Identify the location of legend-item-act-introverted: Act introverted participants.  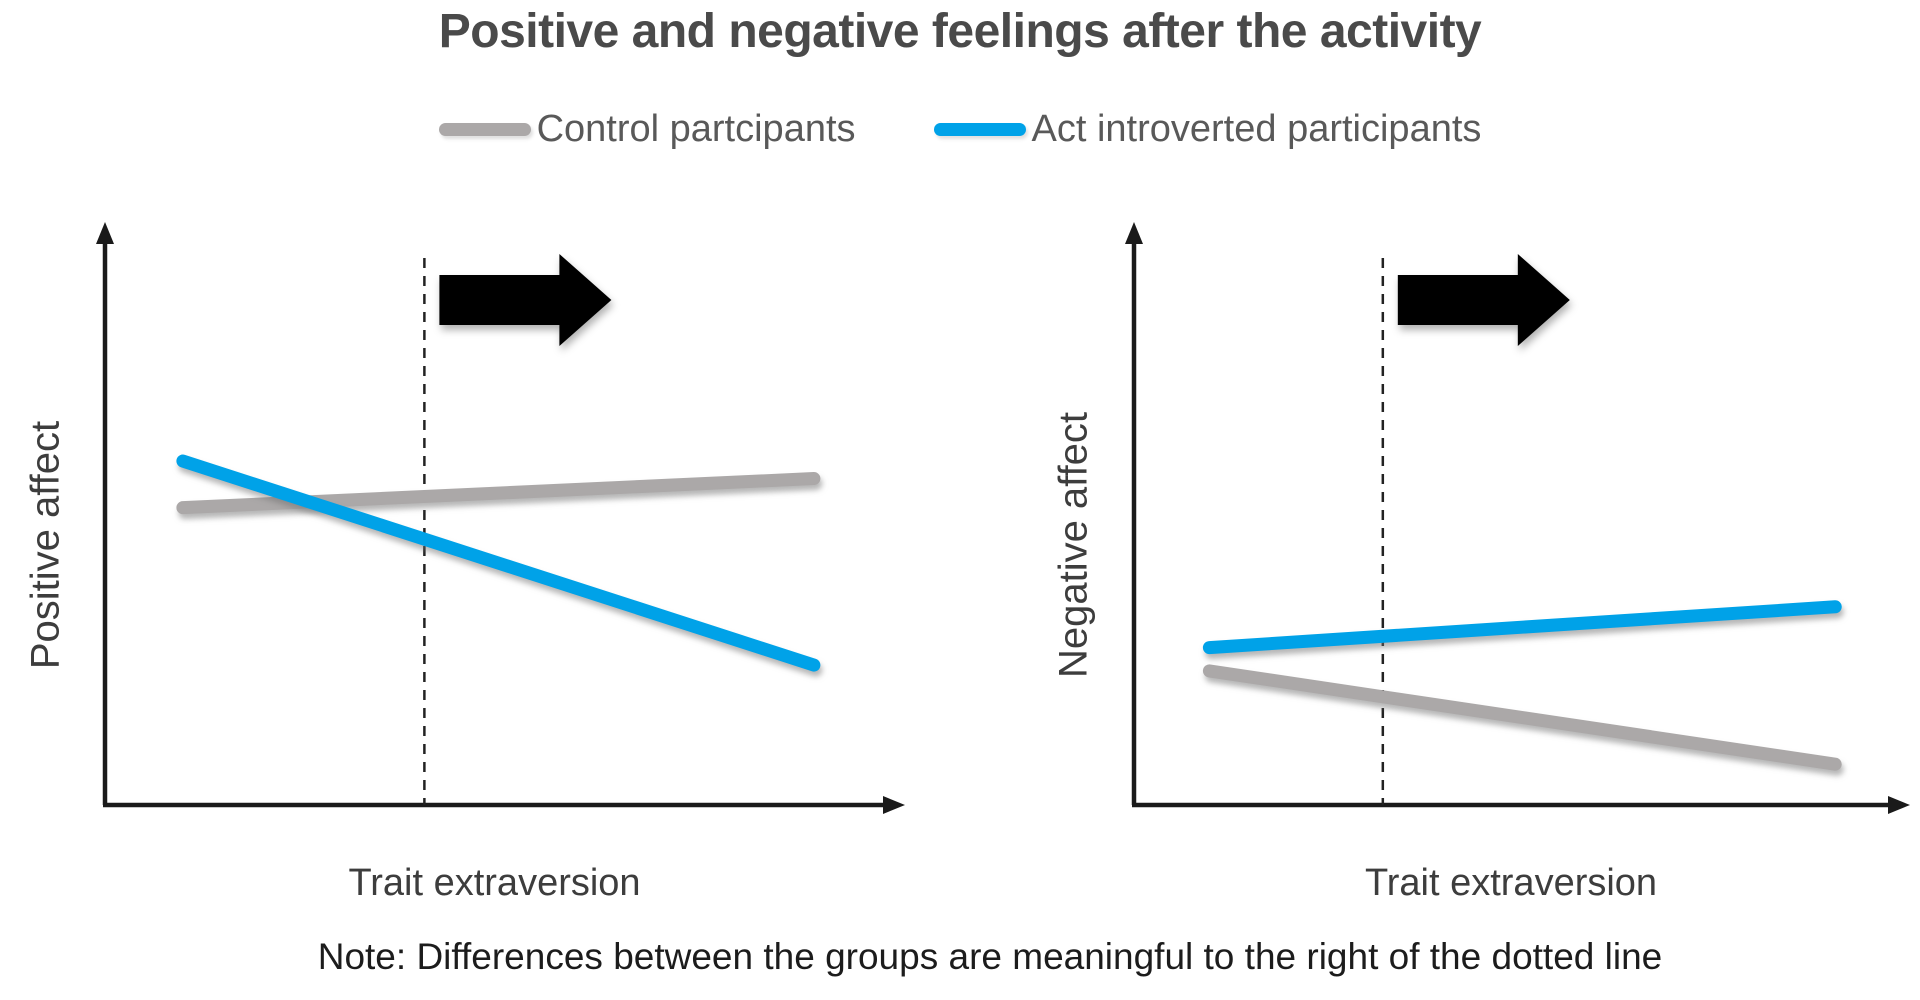
(1207, 129).